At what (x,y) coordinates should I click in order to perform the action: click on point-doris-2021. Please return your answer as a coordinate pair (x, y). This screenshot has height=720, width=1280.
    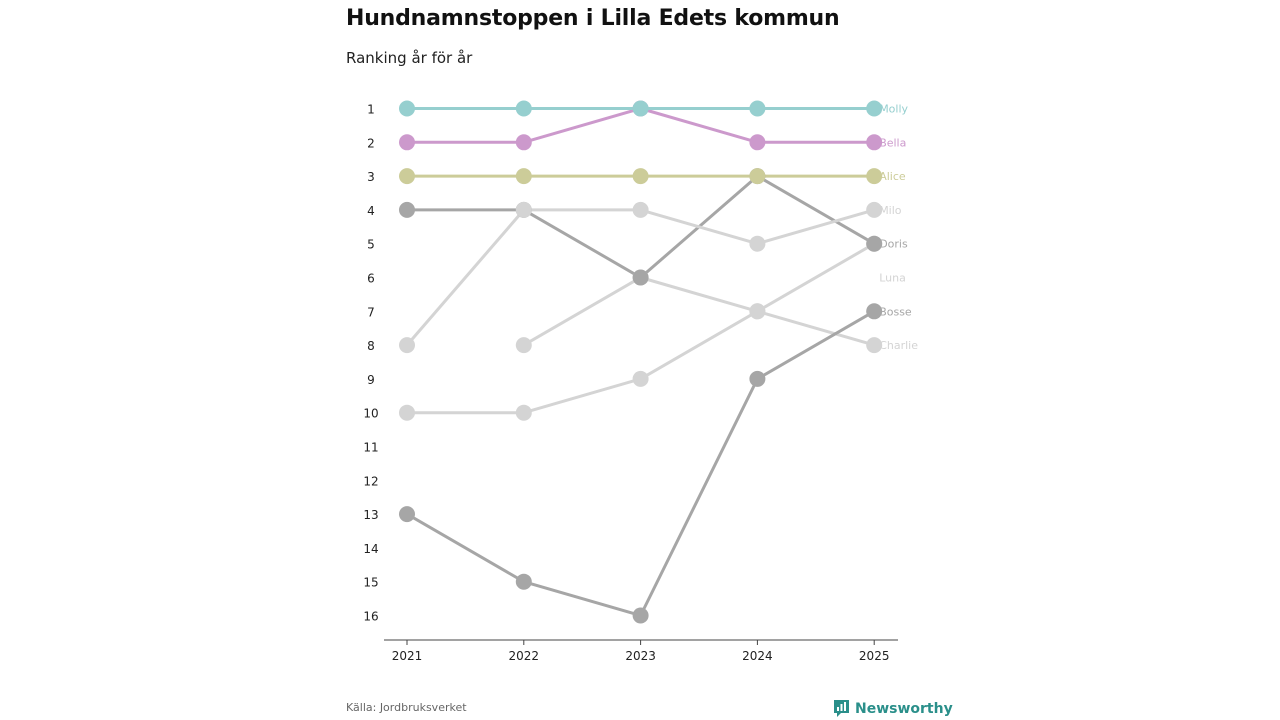
    Looking at the image, I should click on (407, 209).